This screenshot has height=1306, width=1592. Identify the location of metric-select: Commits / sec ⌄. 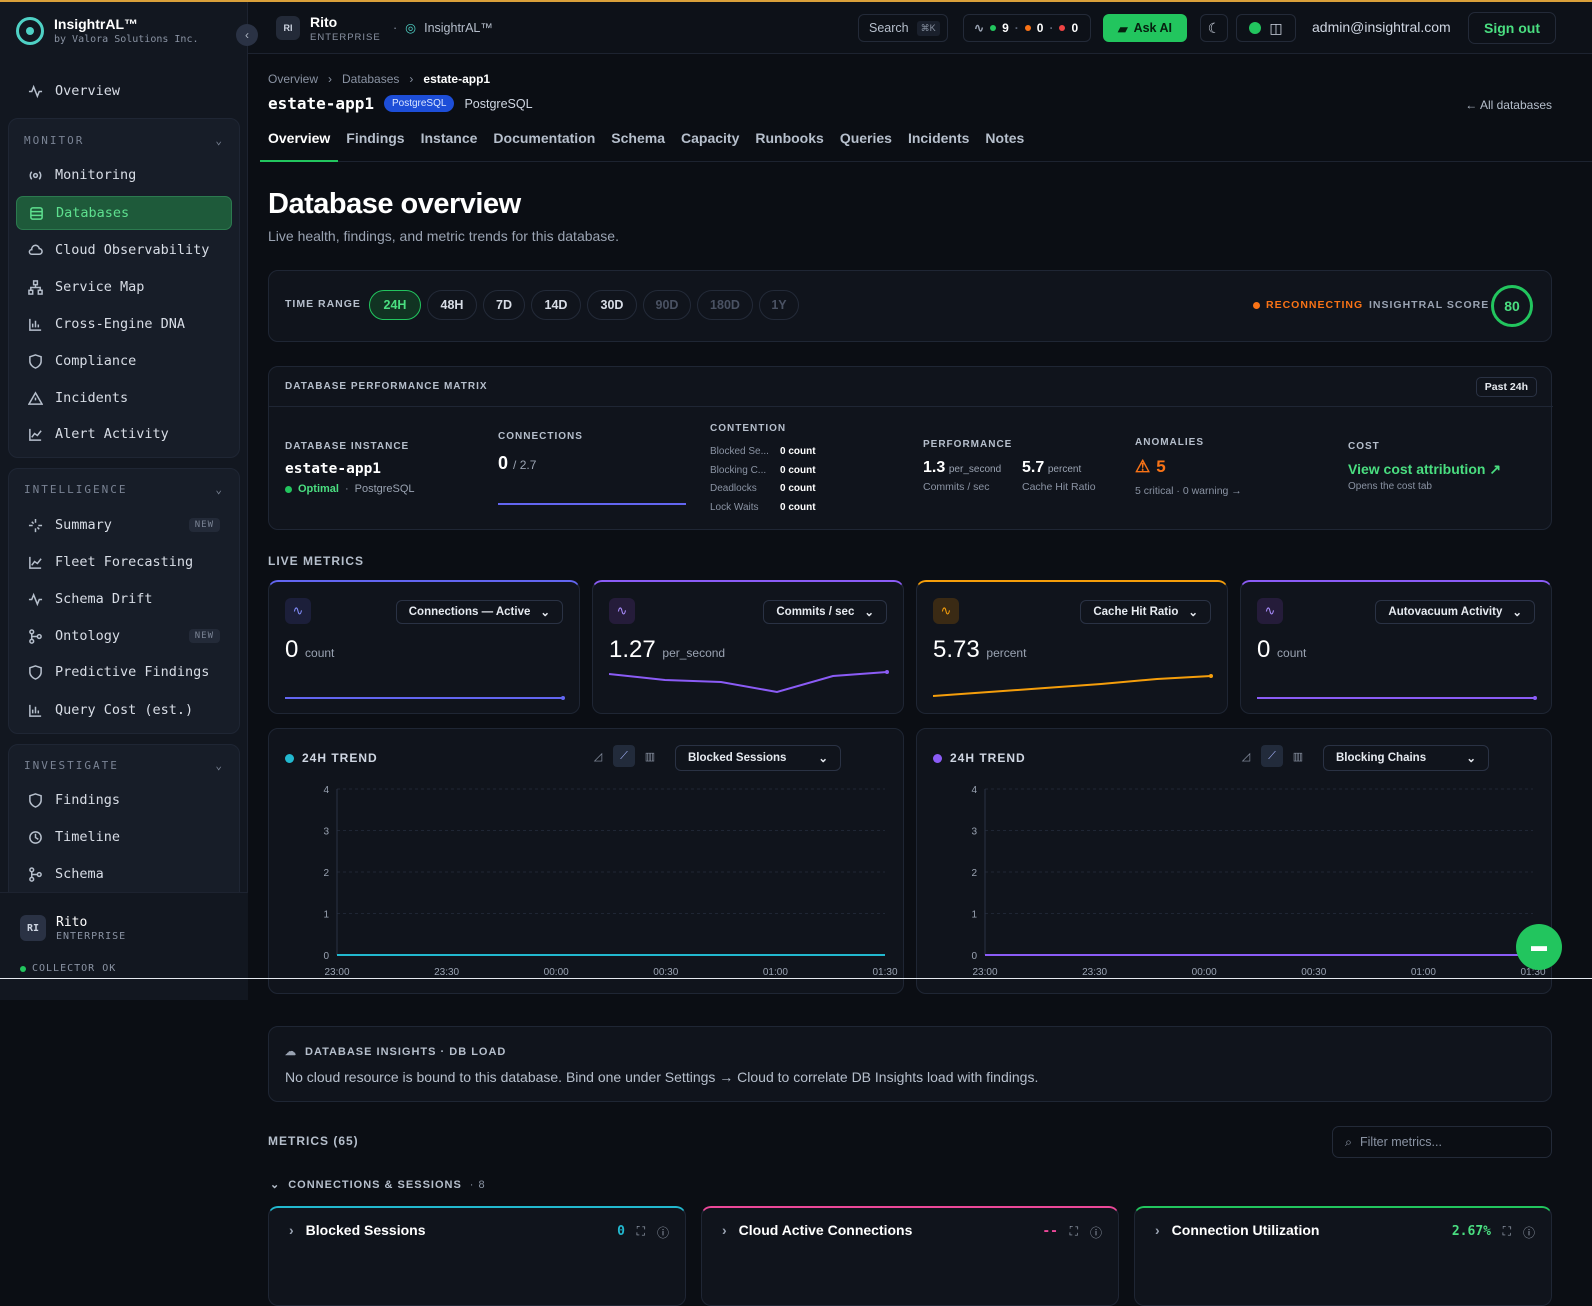
(825, 612).